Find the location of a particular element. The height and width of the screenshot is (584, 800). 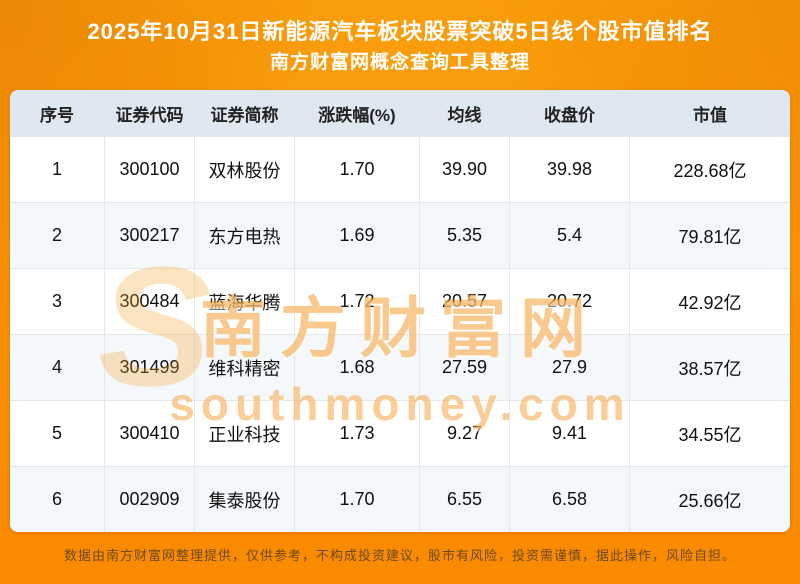

cell-marketcap: 42.92亿 is located at coordinates (710, 302).